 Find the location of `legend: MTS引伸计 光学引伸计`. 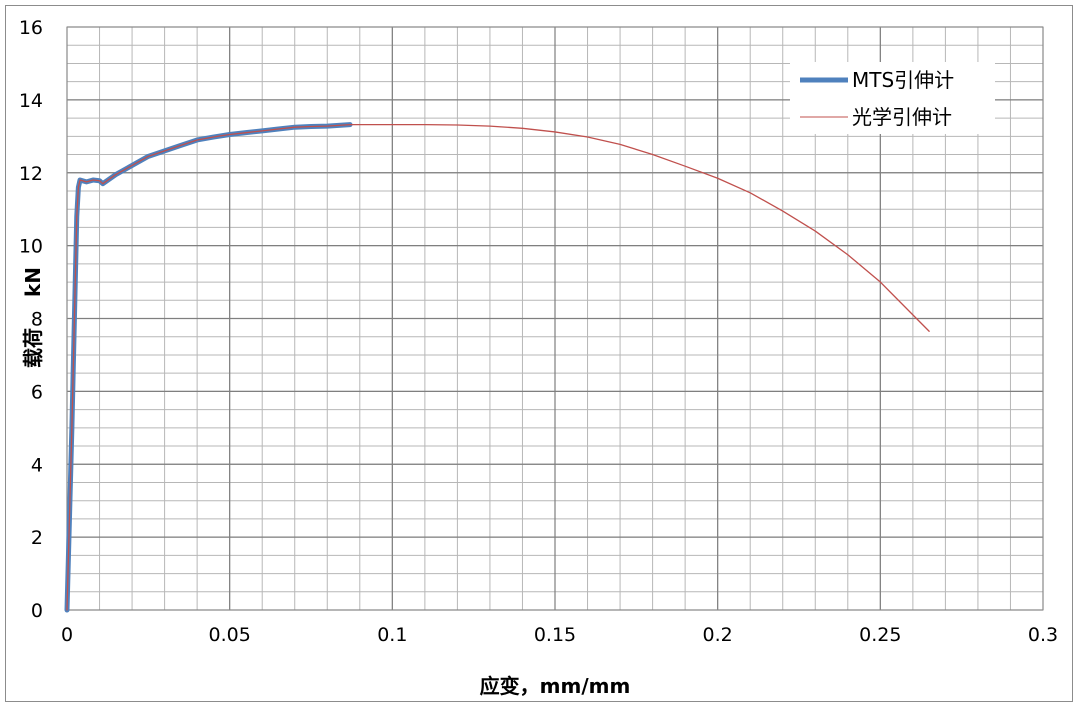

legend: MTS引伸计 光学引伸计 is located at coordinates (892, 98).